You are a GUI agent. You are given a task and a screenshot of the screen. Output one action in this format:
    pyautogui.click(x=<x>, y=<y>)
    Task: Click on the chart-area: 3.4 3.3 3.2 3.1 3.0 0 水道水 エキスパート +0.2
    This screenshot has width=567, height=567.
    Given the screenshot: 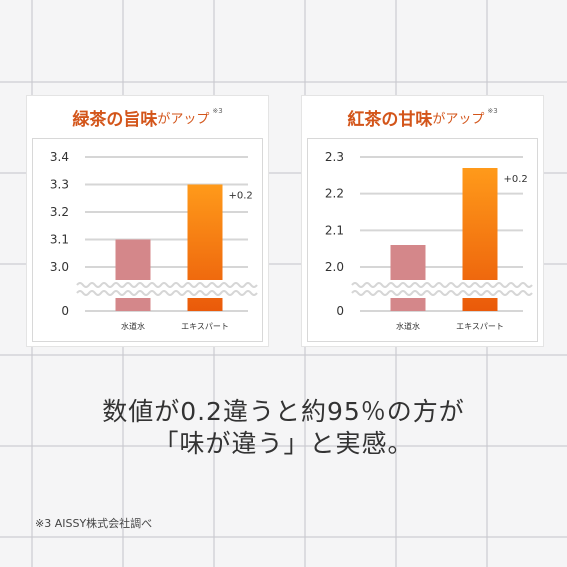 What is the action you would take?
    pyautogui.click(x=147, y=240)
    